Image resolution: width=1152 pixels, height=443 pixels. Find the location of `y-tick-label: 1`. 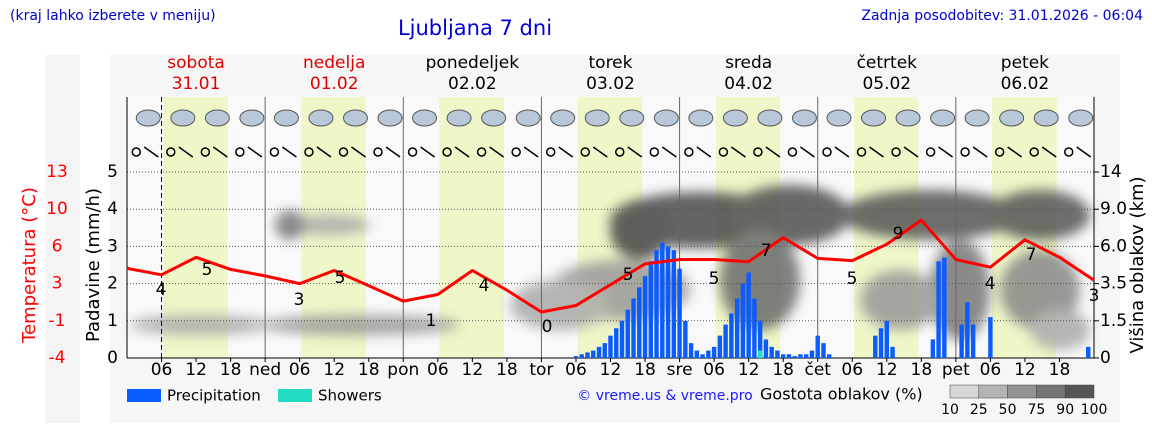

y-tick-label: 1 is located at coordinates (112, 321).